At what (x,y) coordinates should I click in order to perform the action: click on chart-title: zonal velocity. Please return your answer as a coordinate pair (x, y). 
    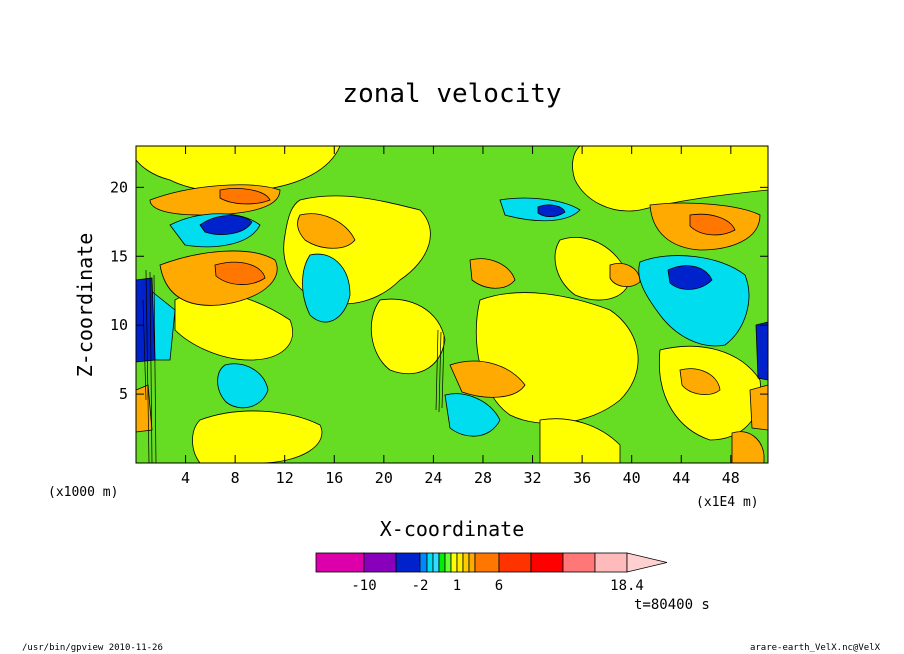
    Looking at the image, I should click on (451, 94).